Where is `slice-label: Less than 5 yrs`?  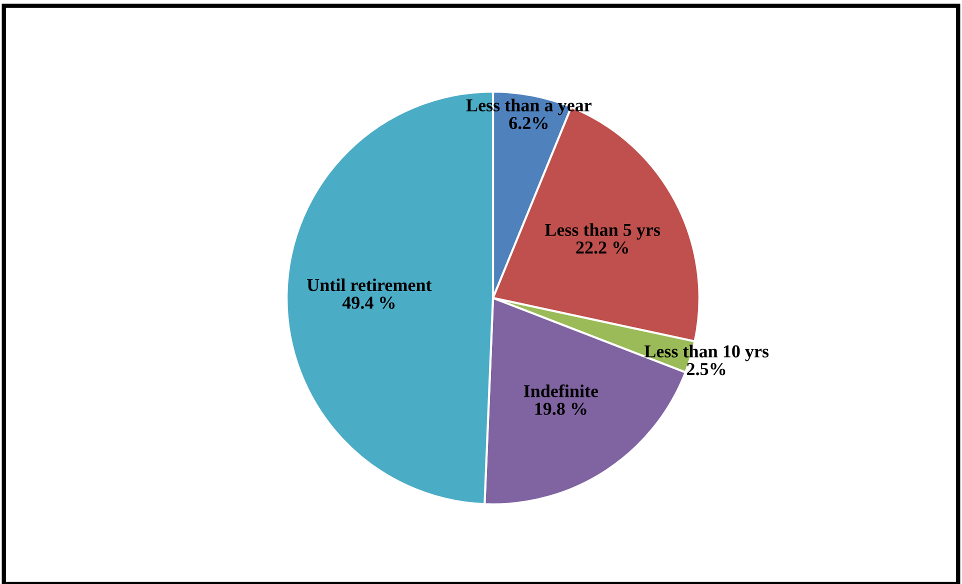 slice-label: Less than 5 yrs is located at coordinates (602, 231).